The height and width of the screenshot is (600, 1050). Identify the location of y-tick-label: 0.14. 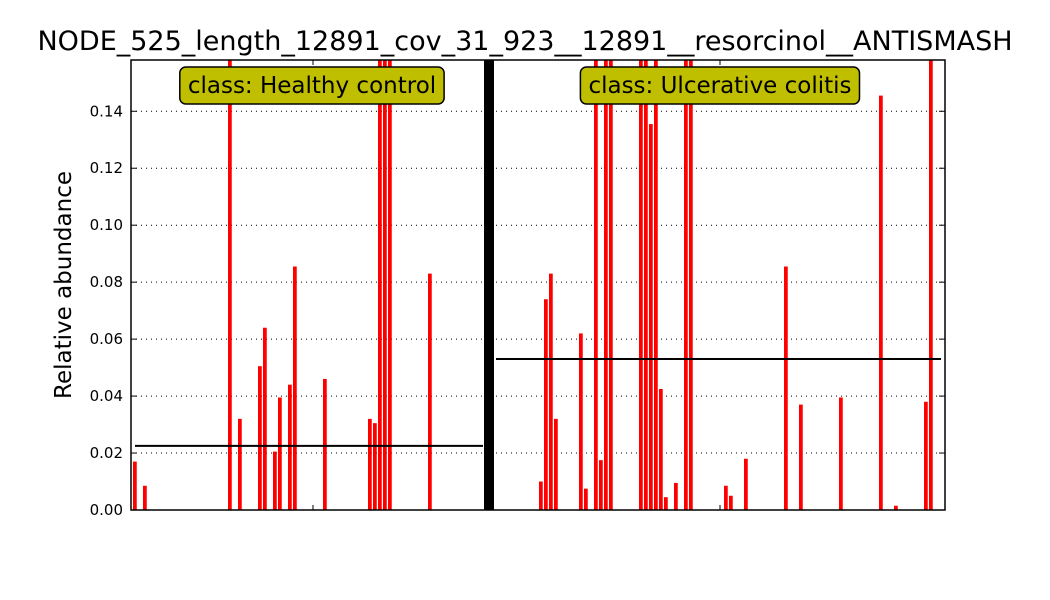
(106, 111).